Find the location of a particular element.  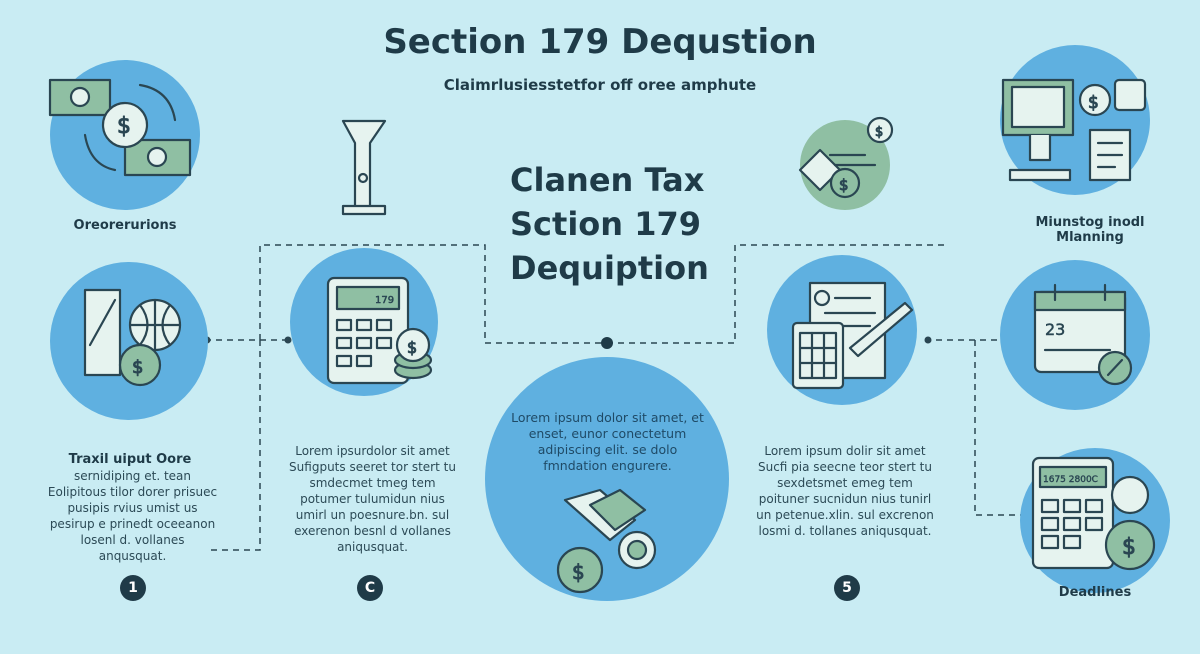

hourglass-icon is located at coordinates (364, 167).